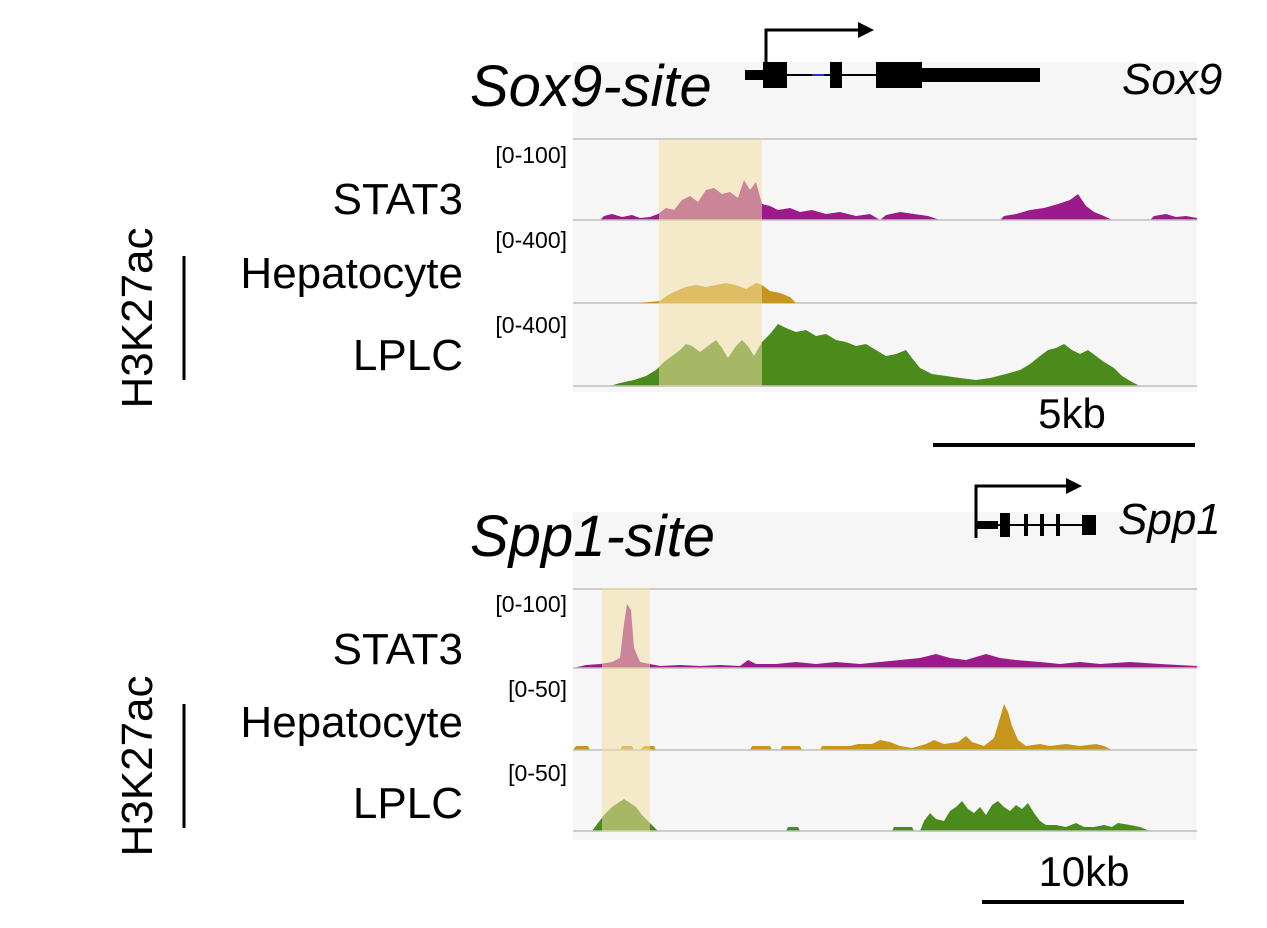  Describe the element at coordinates (885, 727) in the screenshot. I see `track-hepatocyte-signal` at that location.